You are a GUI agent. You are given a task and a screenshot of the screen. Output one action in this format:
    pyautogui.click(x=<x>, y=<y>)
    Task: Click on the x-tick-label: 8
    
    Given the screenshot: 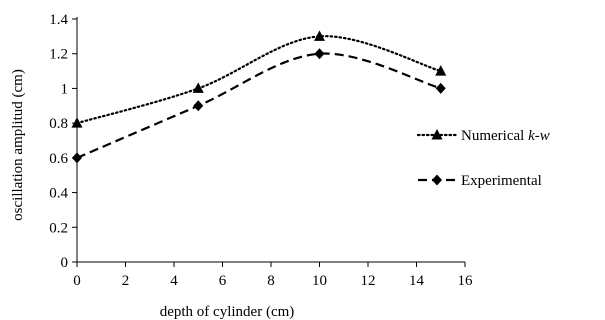 What is the action you would take?
    pyautogui.click(x=271, y=281)
    